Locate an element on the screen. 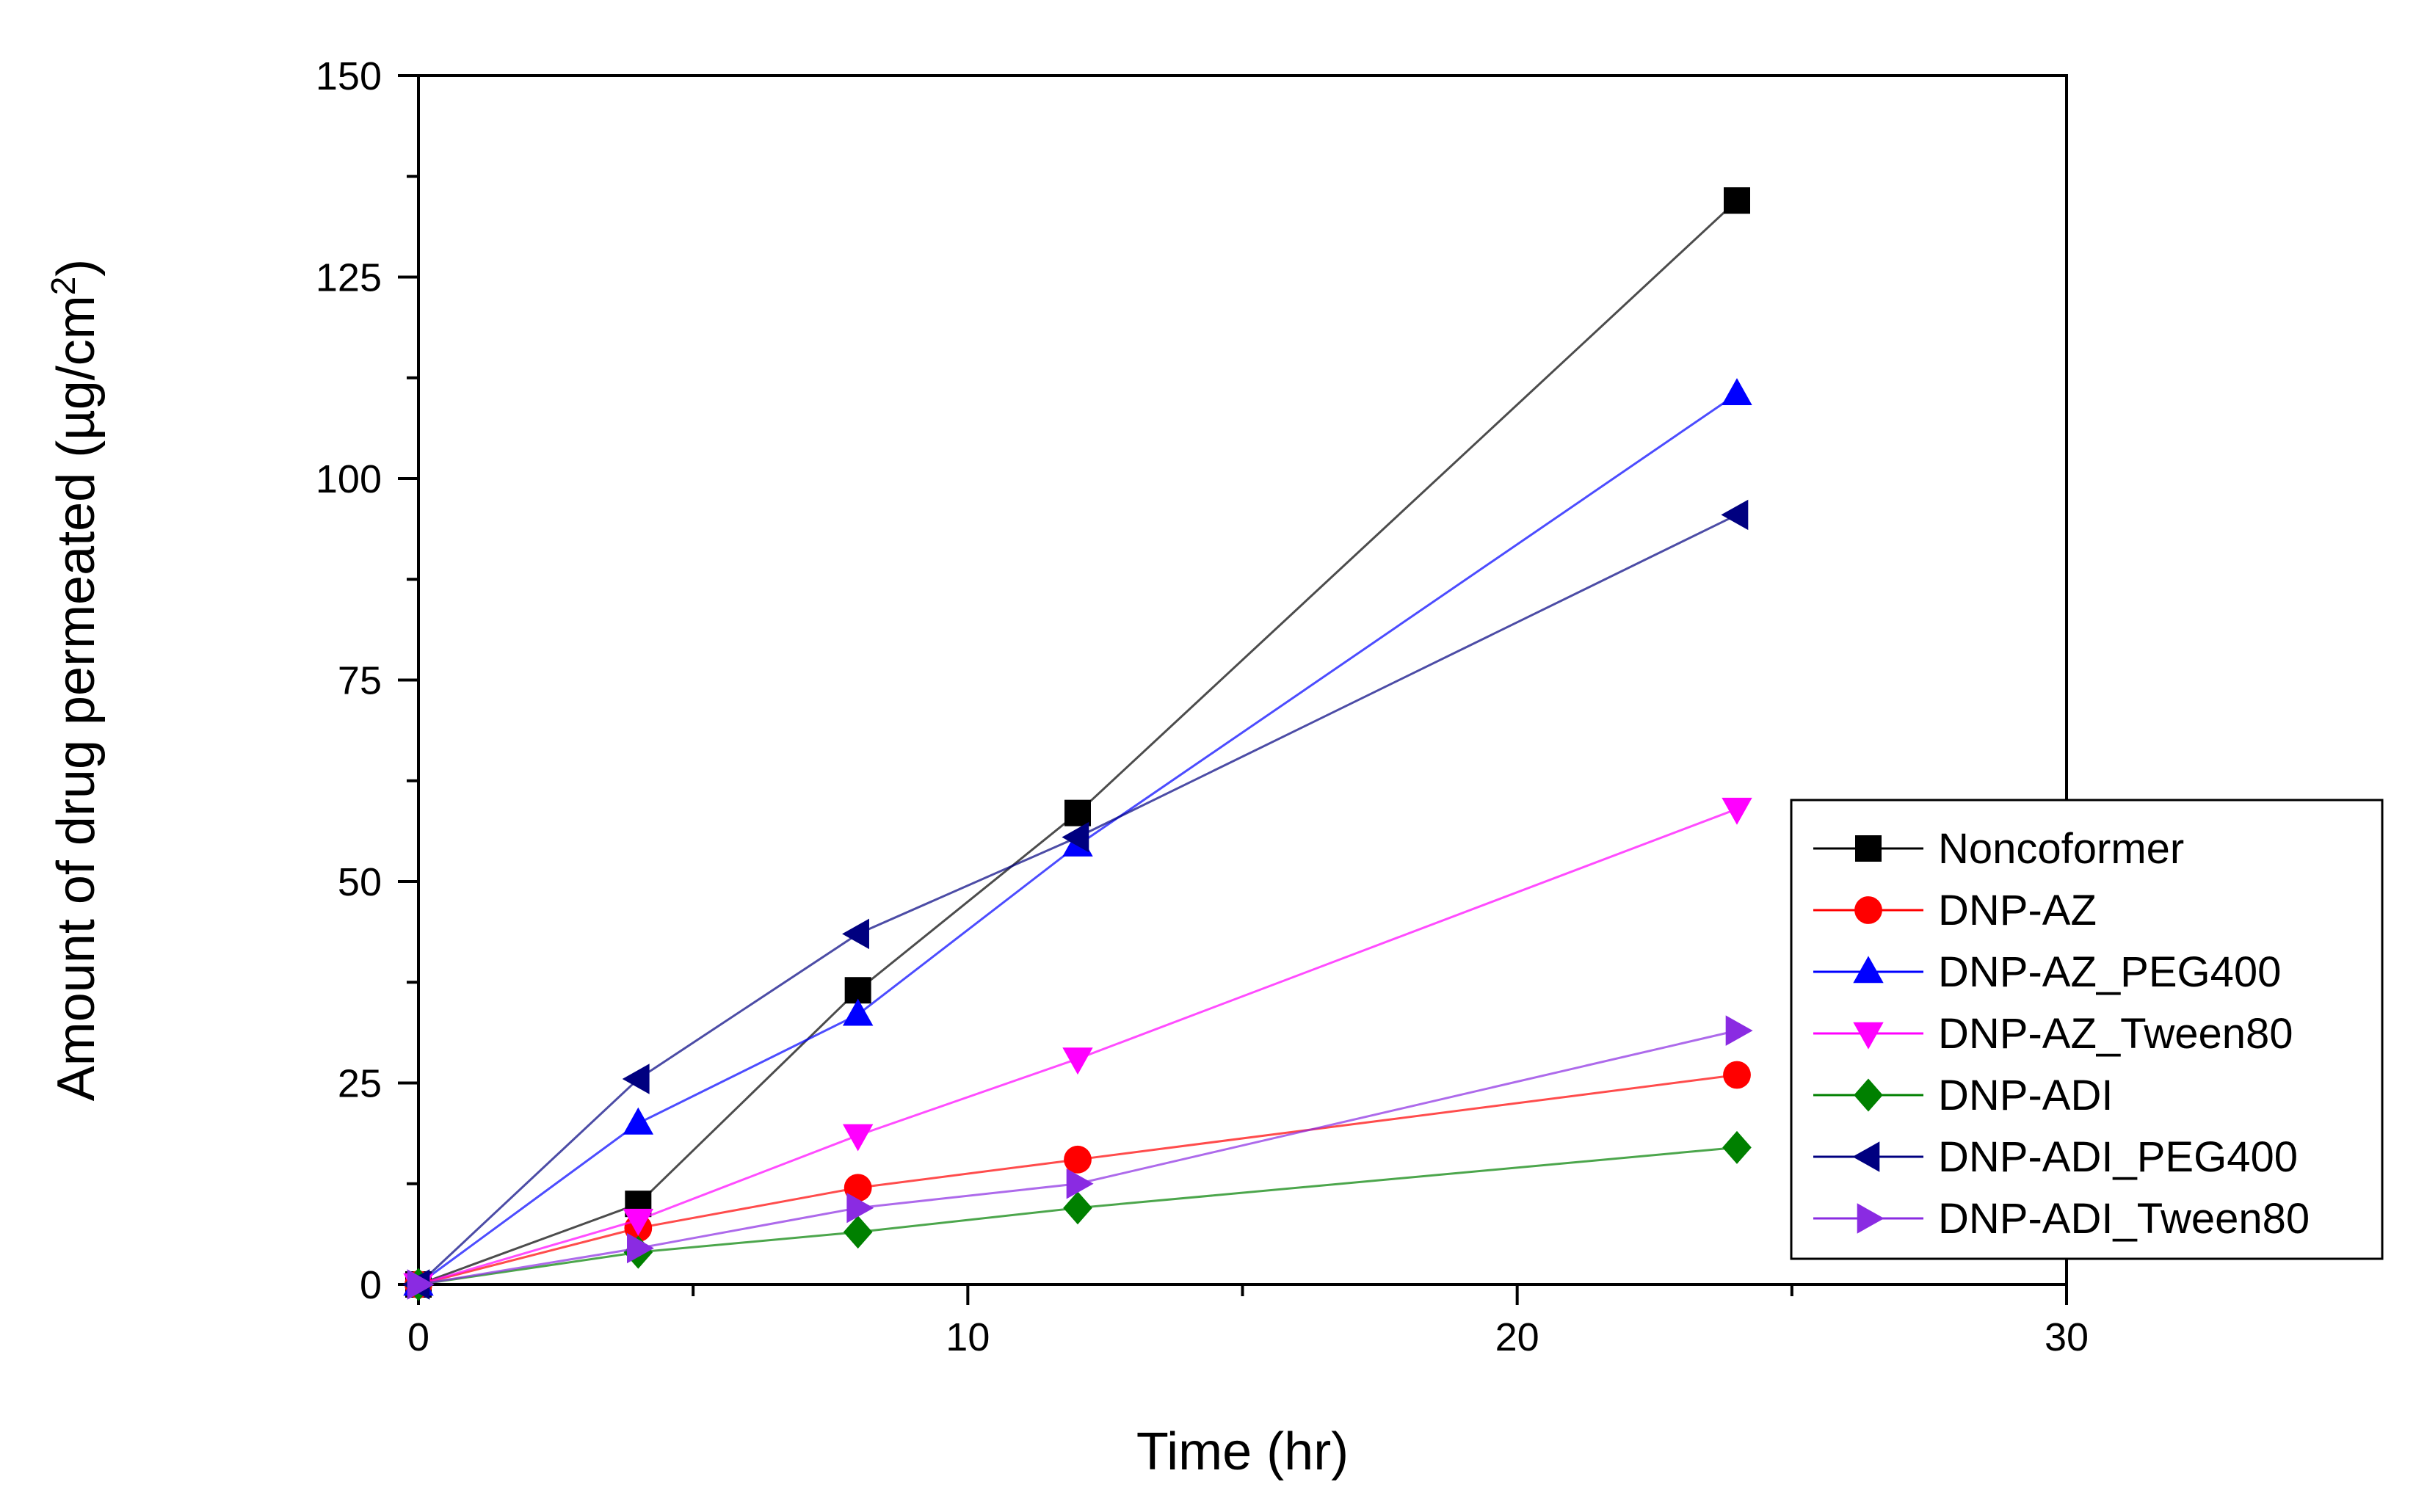 This screenshot has width=2416, height=1512. legend-item: DNP-AZ_Tween80 is located at coordinates (2053, 1034).